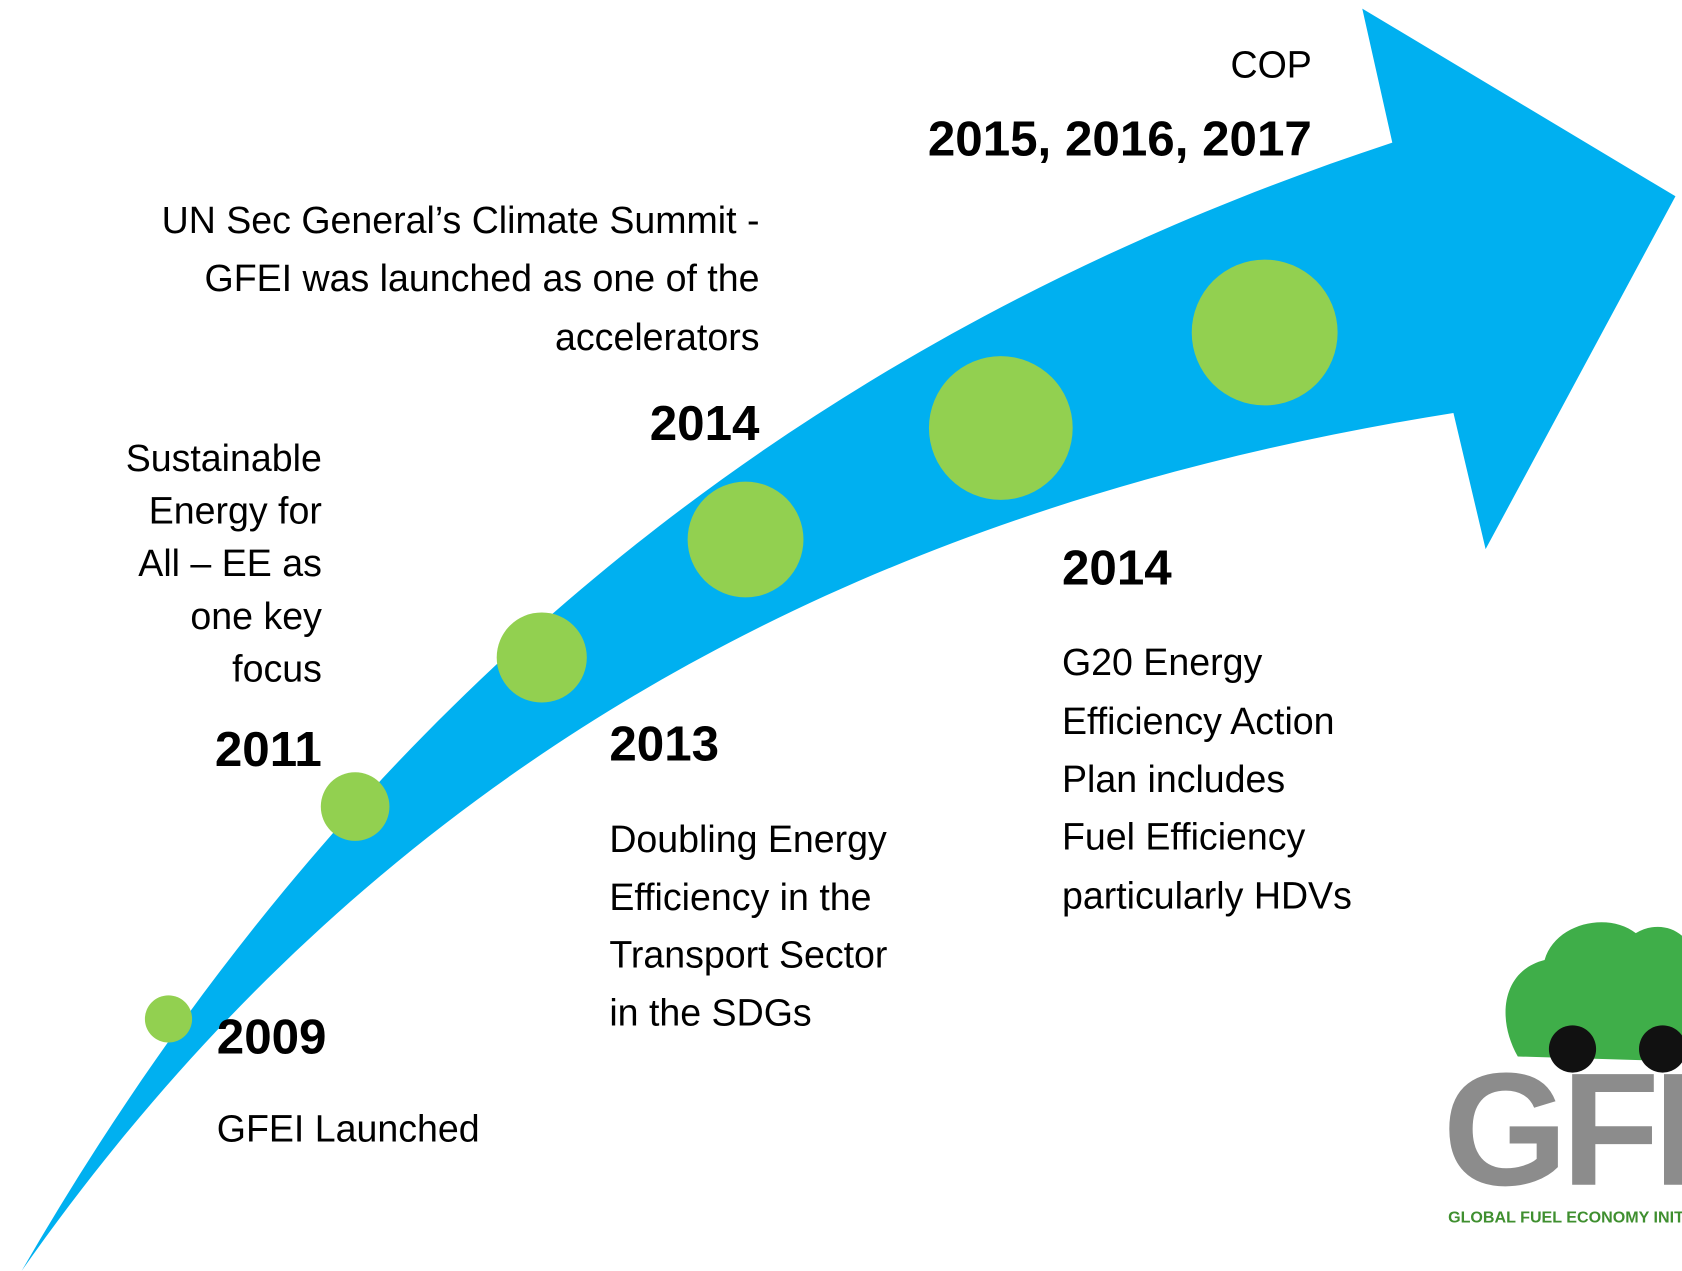 This screenshot has height=1271, width=1682. I want to click on milestone-text: Transport Sector, so click(748, 955).